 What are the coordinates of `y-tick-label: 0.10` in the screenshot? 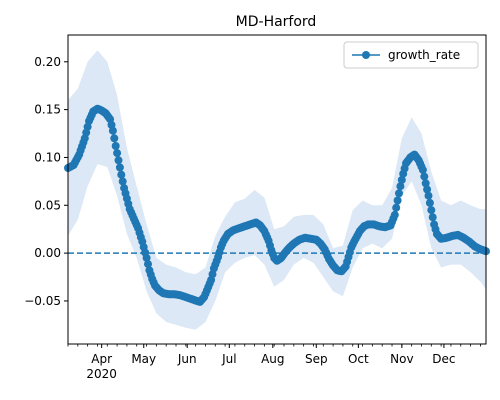 It's located at (47, 157).